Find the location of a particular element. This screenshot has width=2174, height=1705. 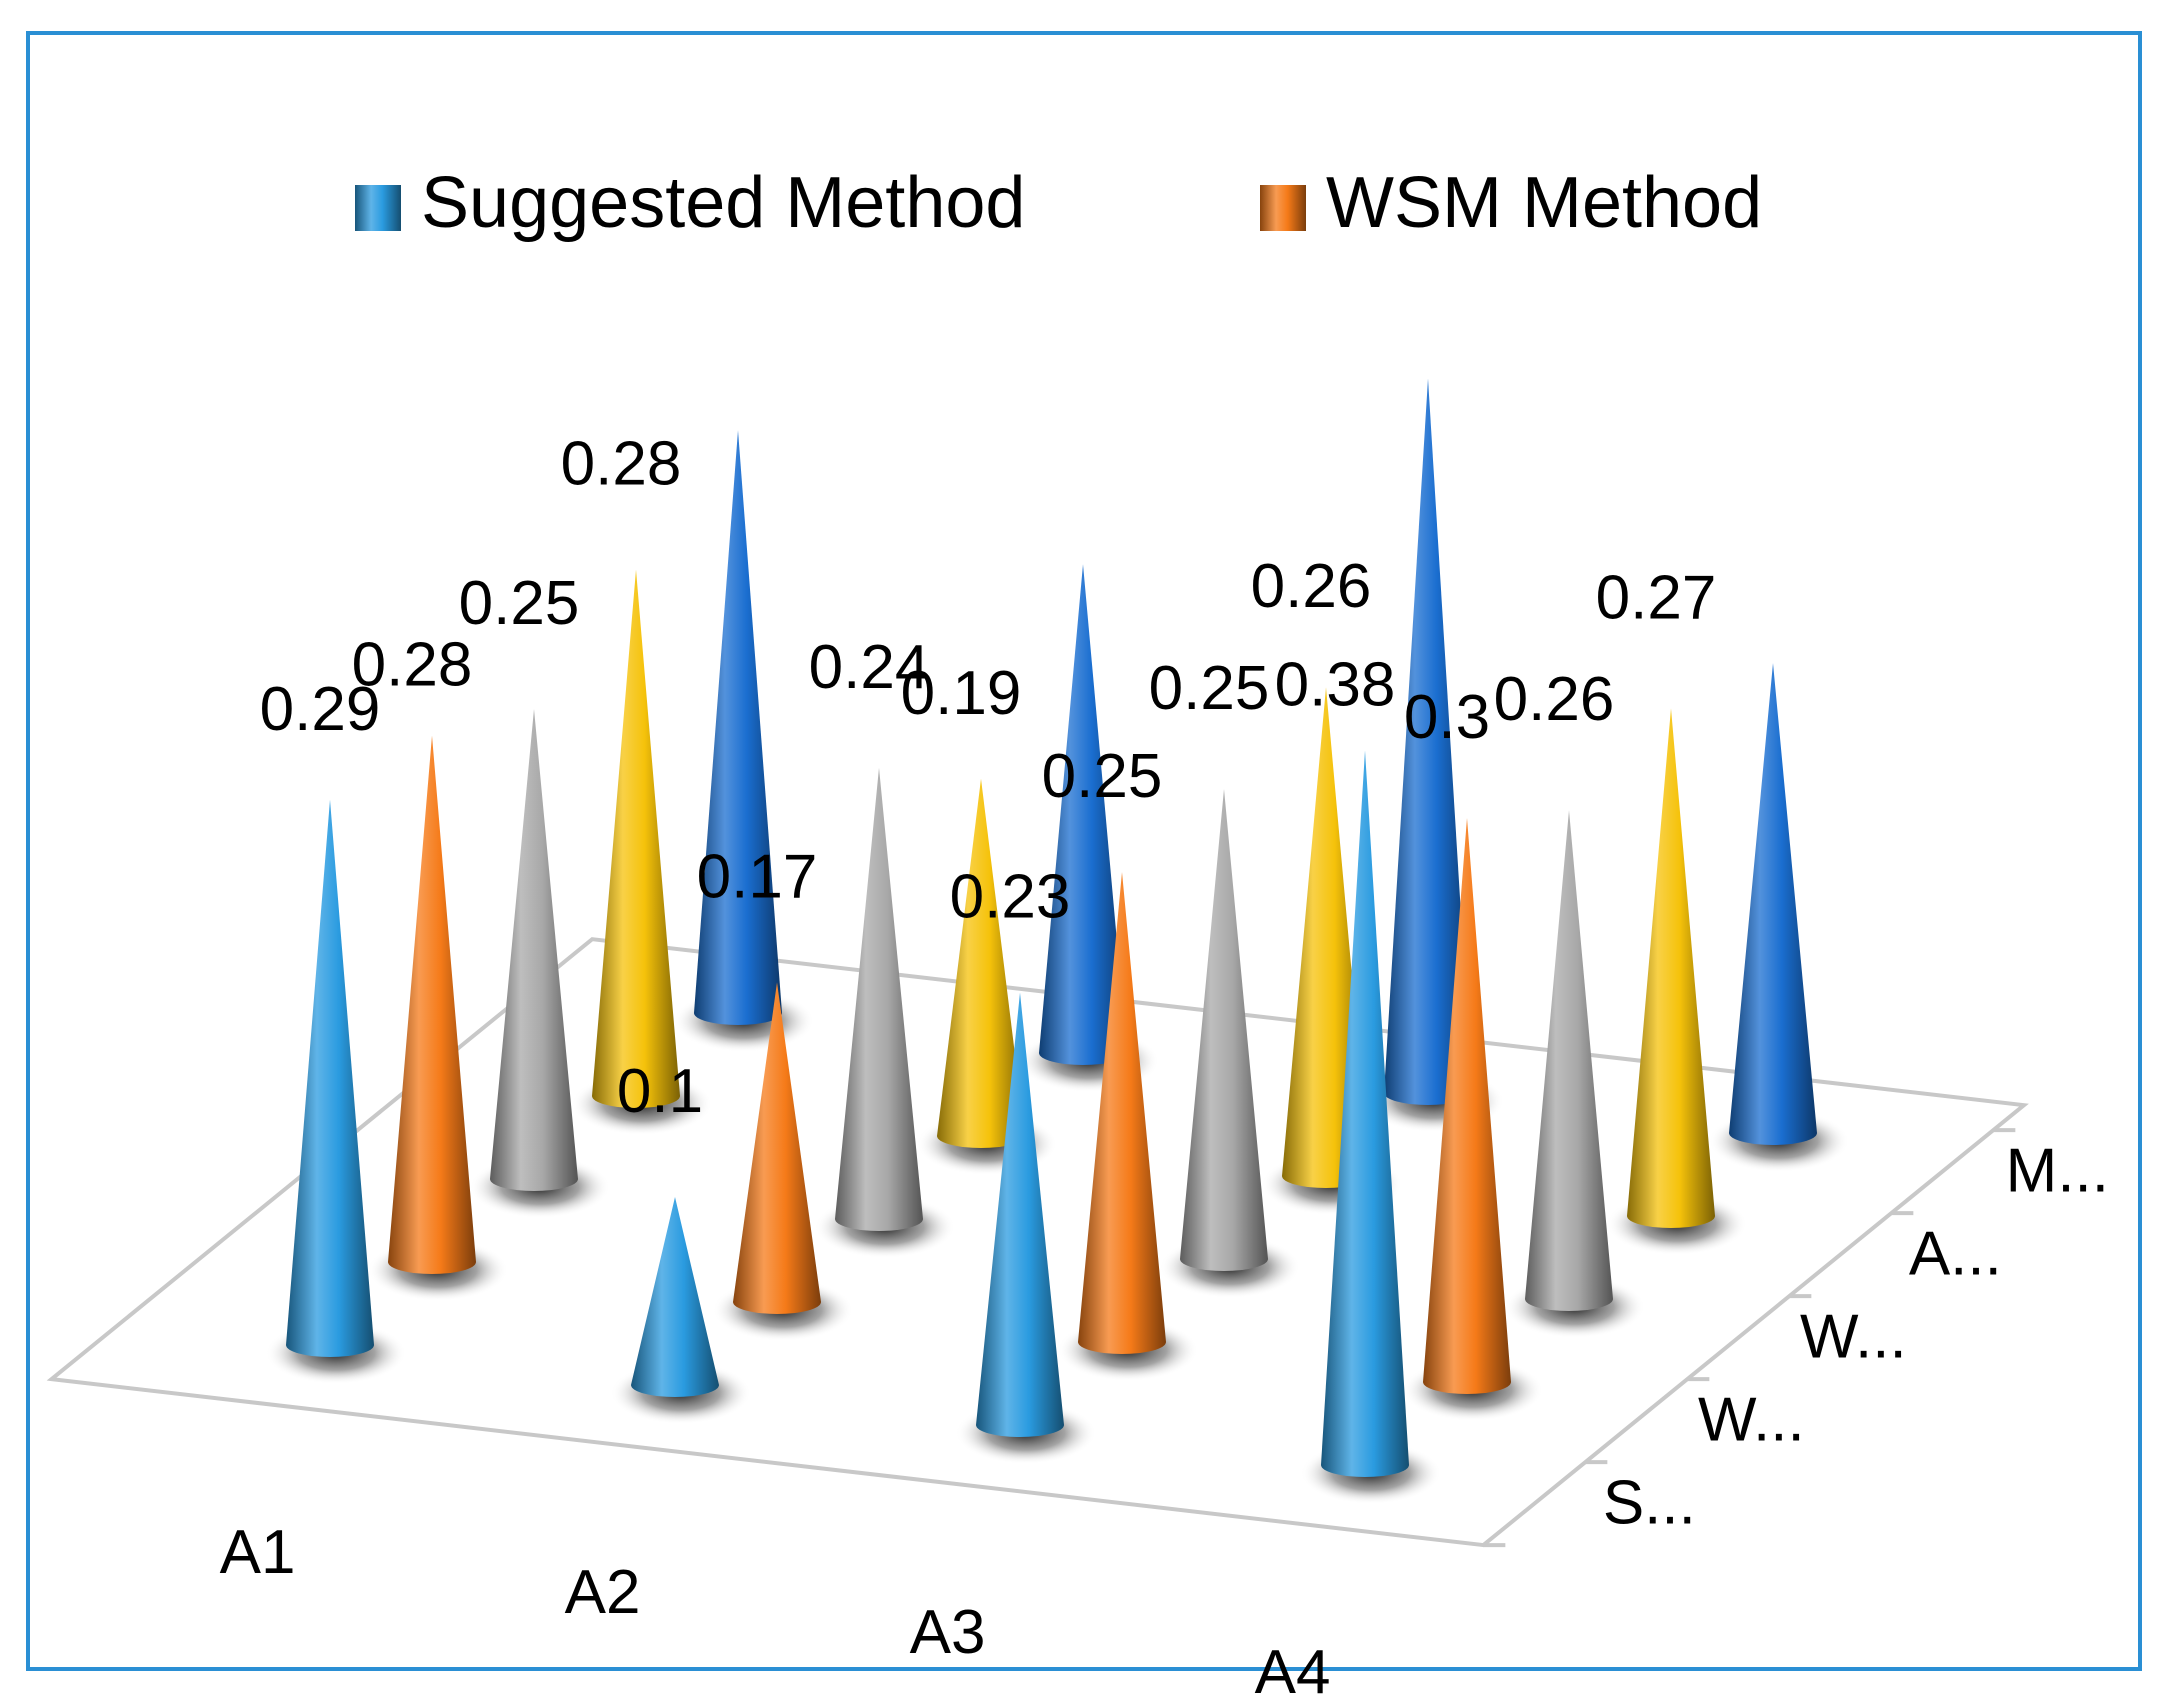

cone-series-2-a3 is located at coordinates (1224, 1030).